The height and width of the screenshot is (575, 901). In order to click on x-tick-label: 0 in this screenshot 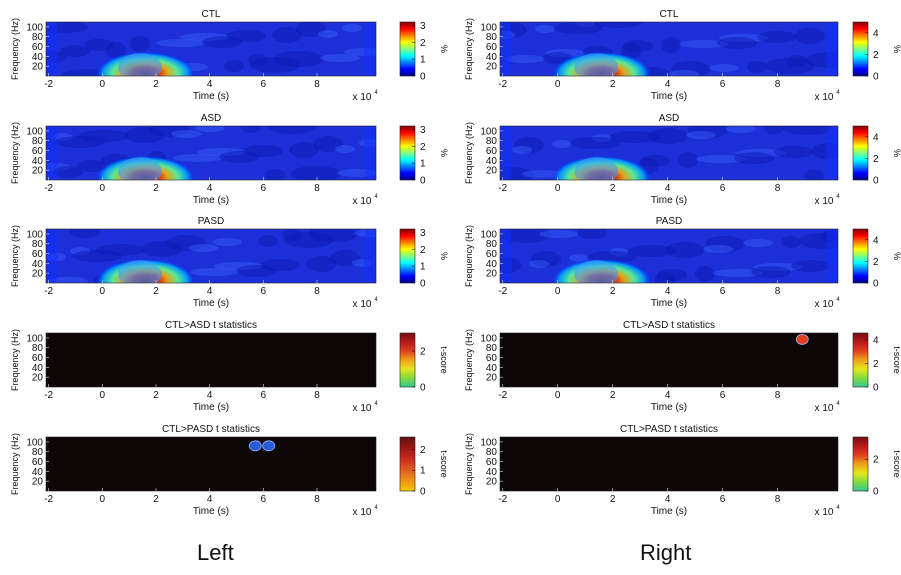, I will do `click(558, 84)`.